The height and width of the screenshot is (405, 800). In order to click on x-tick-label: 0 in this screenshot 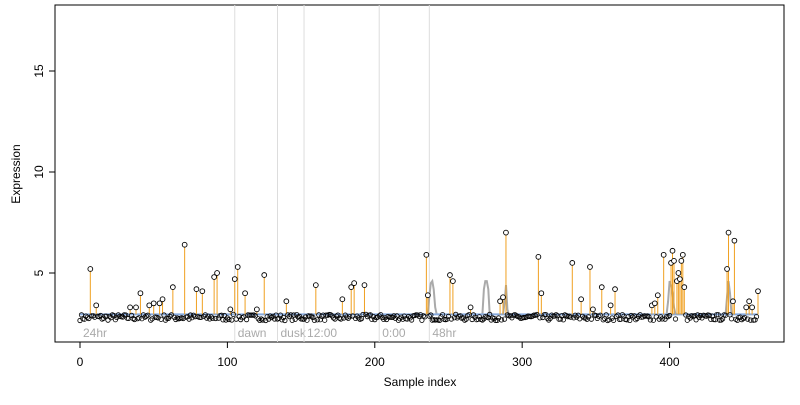, I will do `click(80, 362)`.